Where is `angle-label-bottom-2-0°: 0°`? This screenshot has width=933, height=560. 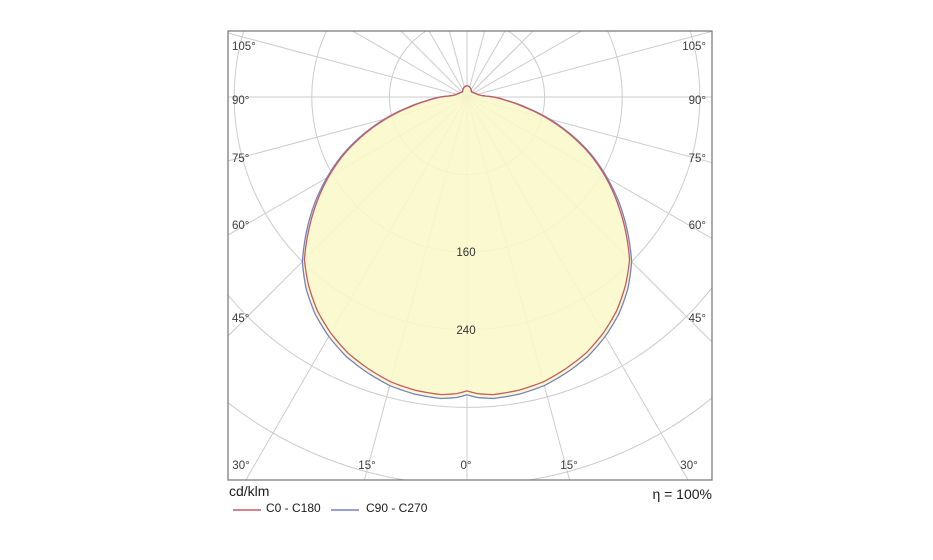 angle-label-bottom-2-0°: 0° is located at coordinates (466, 466).